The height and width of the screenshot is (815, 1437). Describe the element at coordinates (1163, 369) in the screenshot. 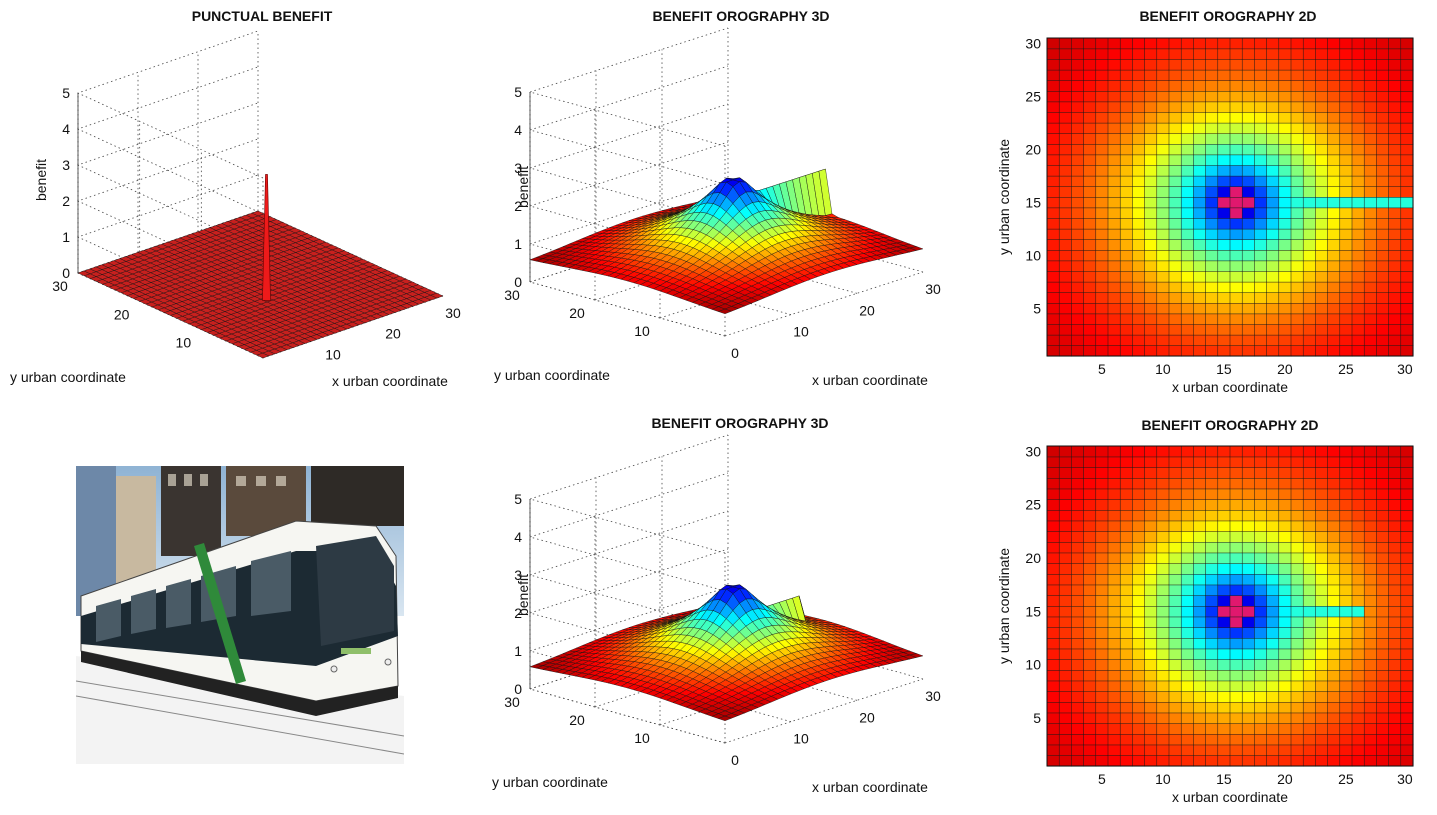

I see `oro2d-top-xtick-label: 10` at that location.